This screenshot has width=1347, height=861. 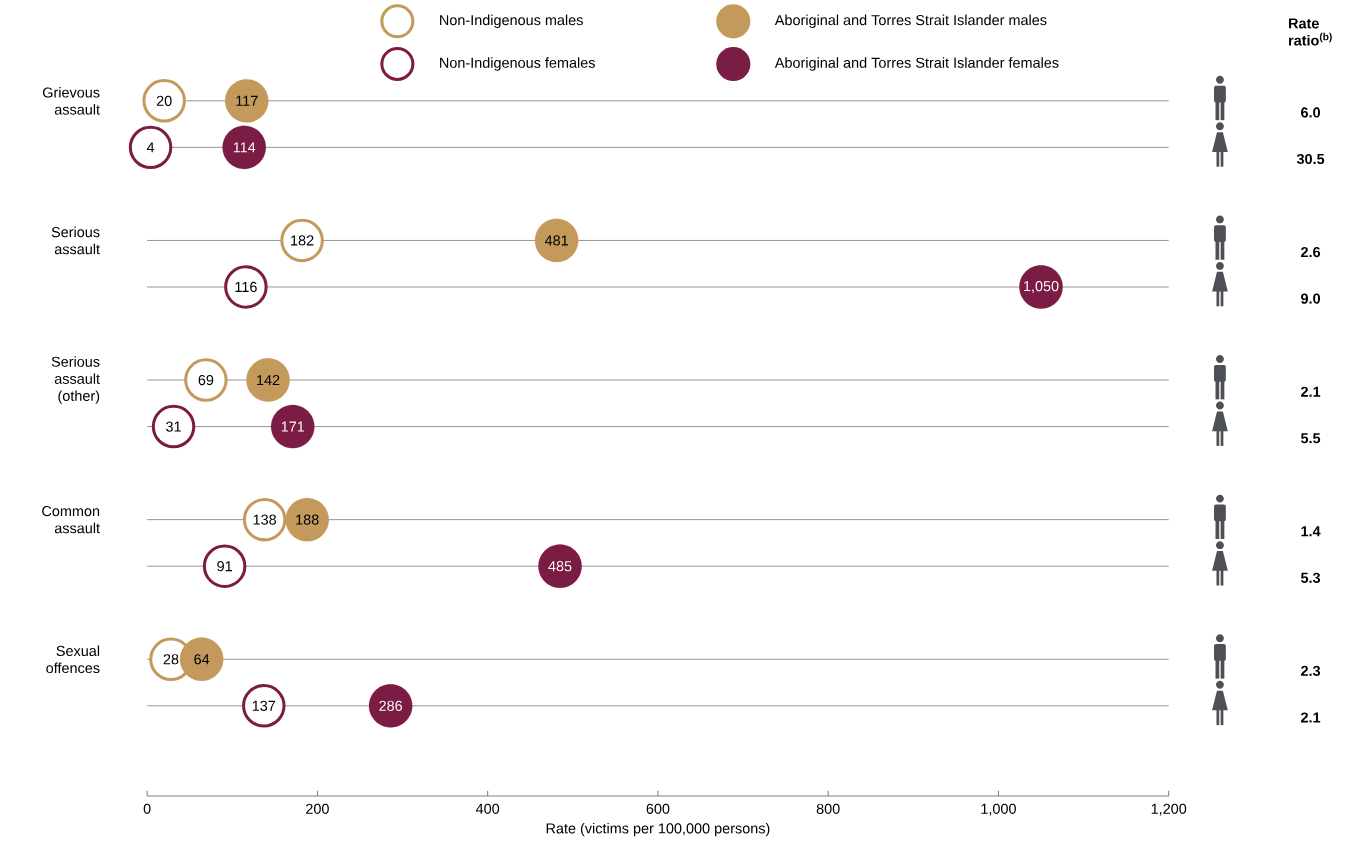 I want to click on x-tick-label: 800, so click(x=828, y=808).